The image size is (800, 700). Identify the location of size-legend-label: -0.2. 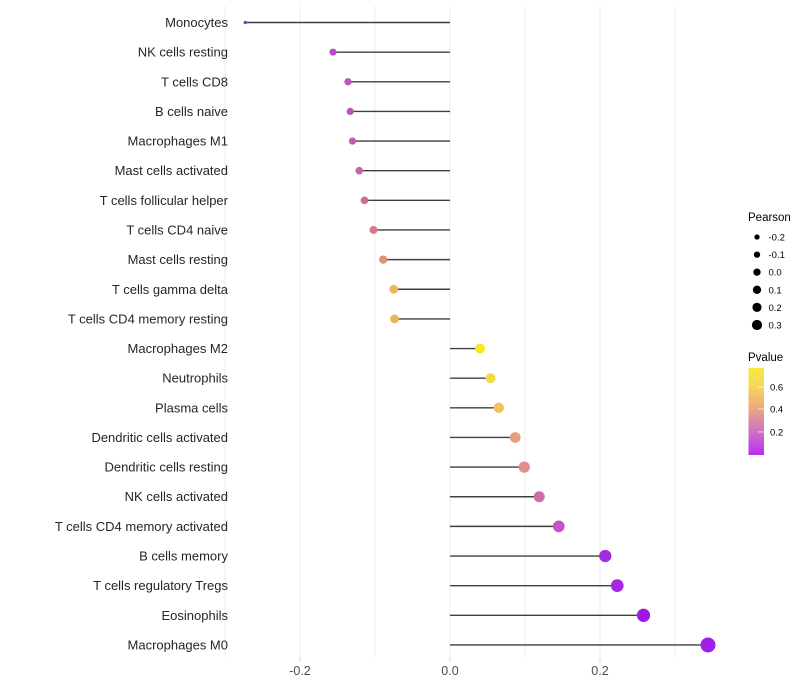
(777, 238).